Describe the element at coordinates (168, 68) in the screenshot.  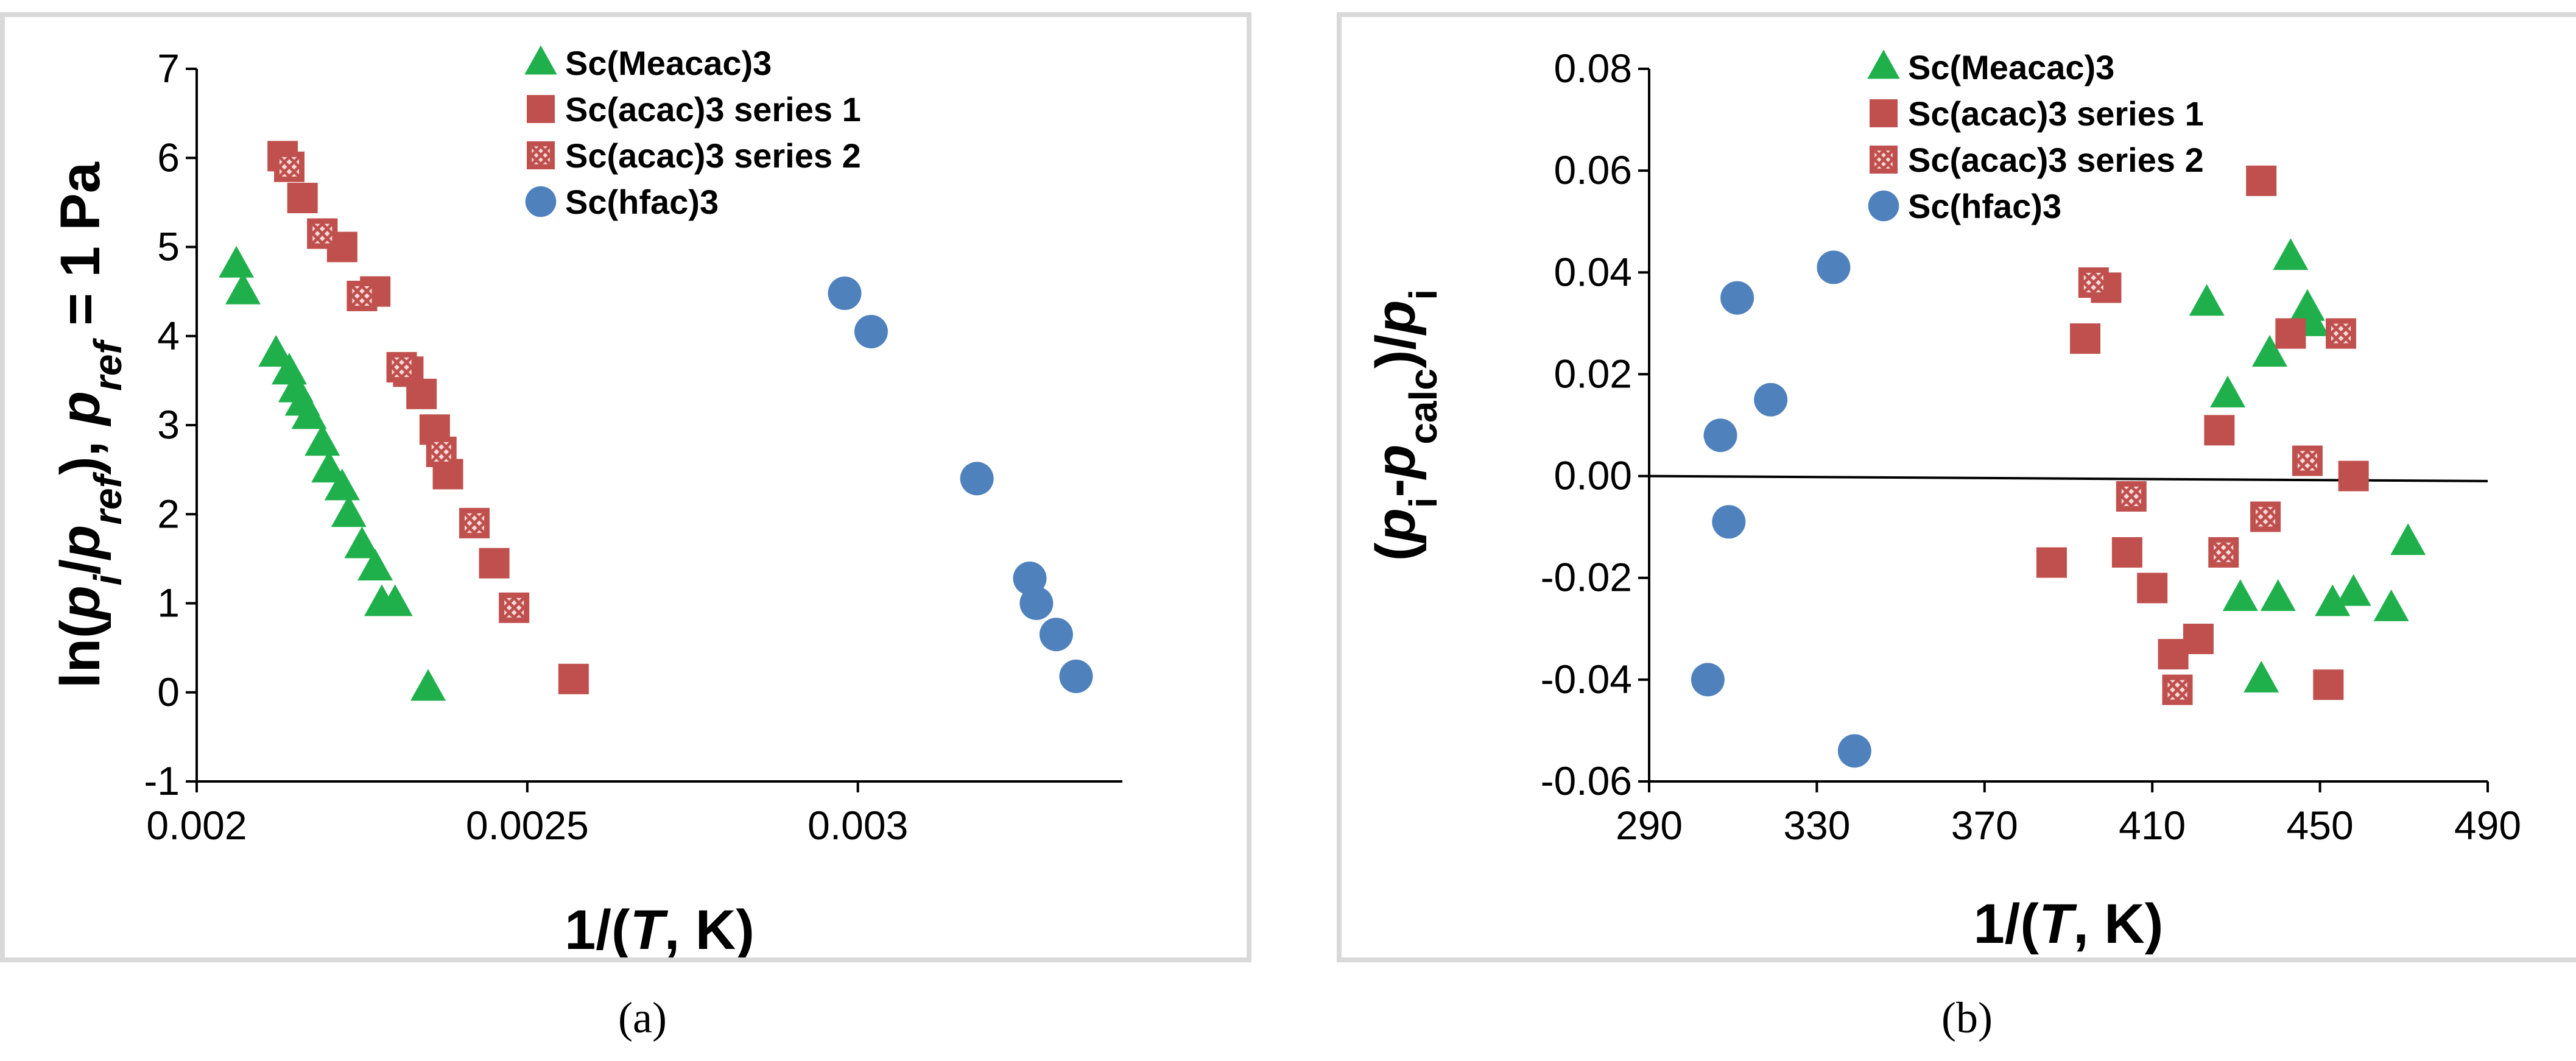
I see `y-tick-label: 7` at that location.